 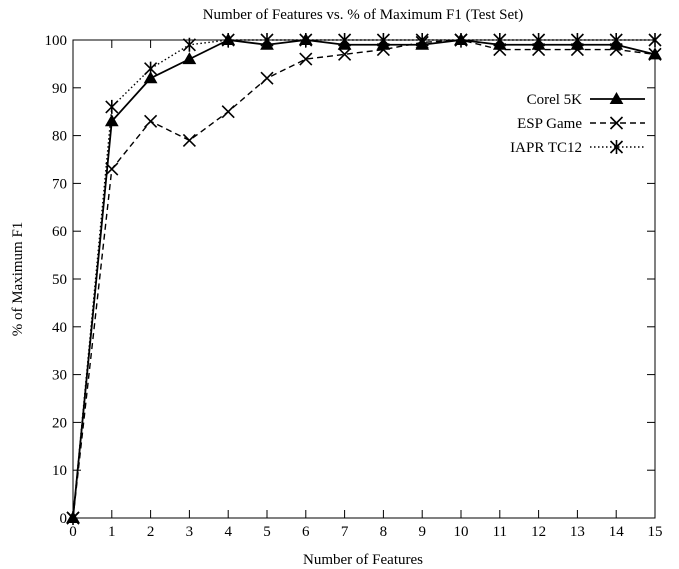 What do you see at coordinates (59, 184) in the screenshot?
I see `y-tick-label: 70` at bounding box center [59, 184].